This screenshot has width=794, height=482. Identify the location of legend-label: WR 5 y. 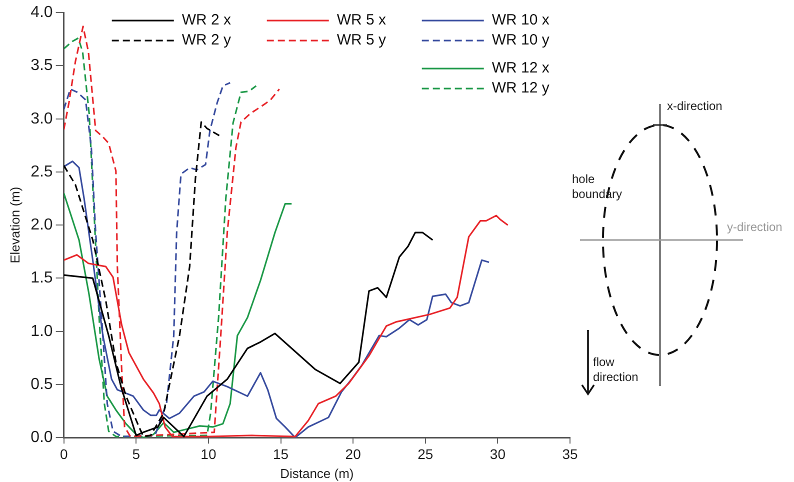
(361, 40).